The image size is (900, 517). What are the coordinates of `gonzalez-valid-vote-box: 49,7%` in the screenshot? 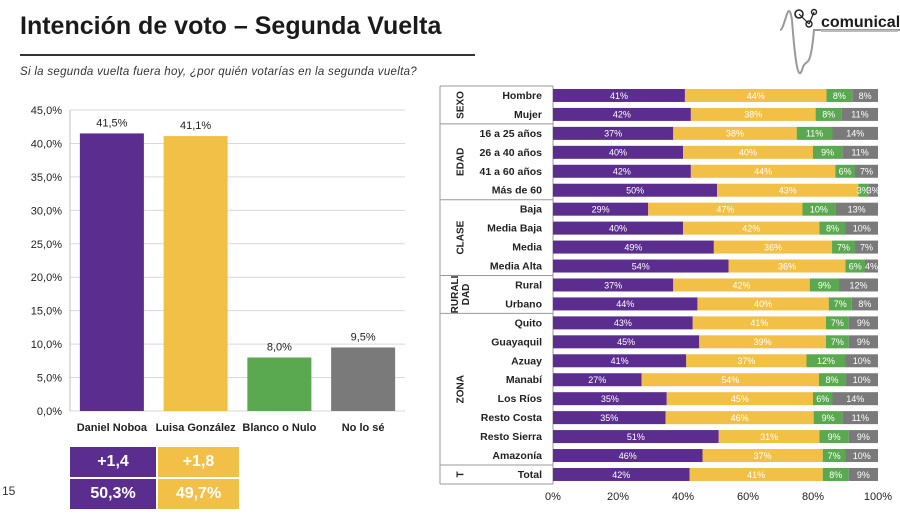 It's located at (198, 494).